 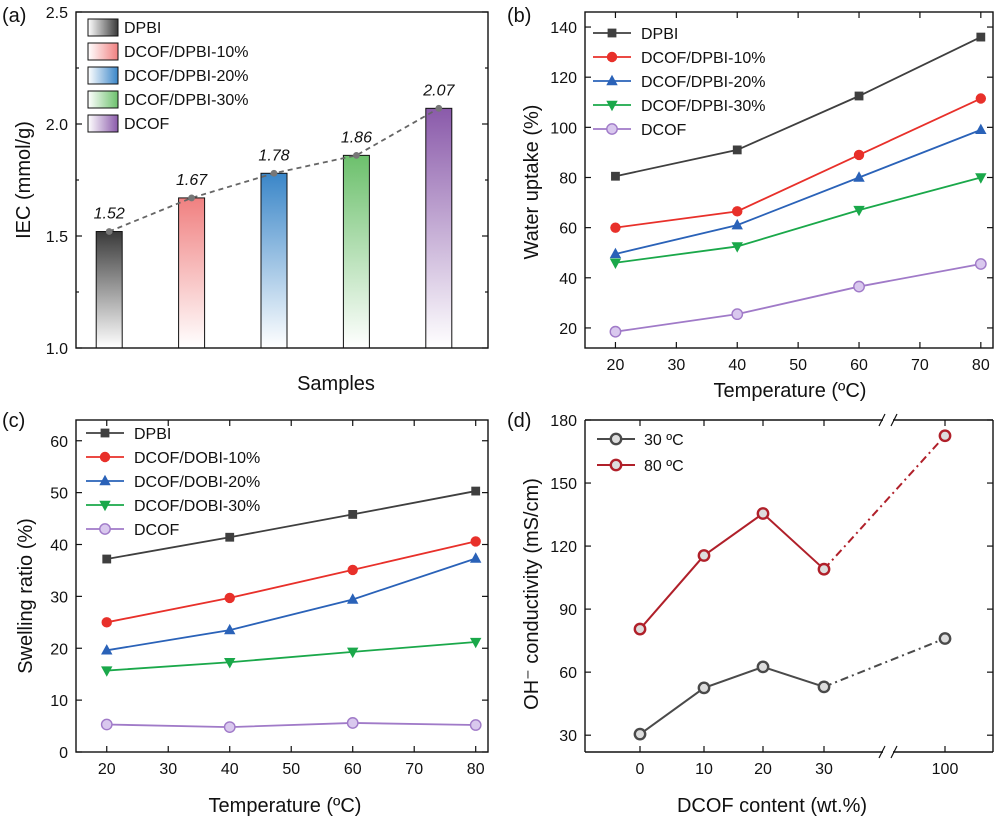 I want to click on y-tick-label: 80, so click(x=568, y=178).